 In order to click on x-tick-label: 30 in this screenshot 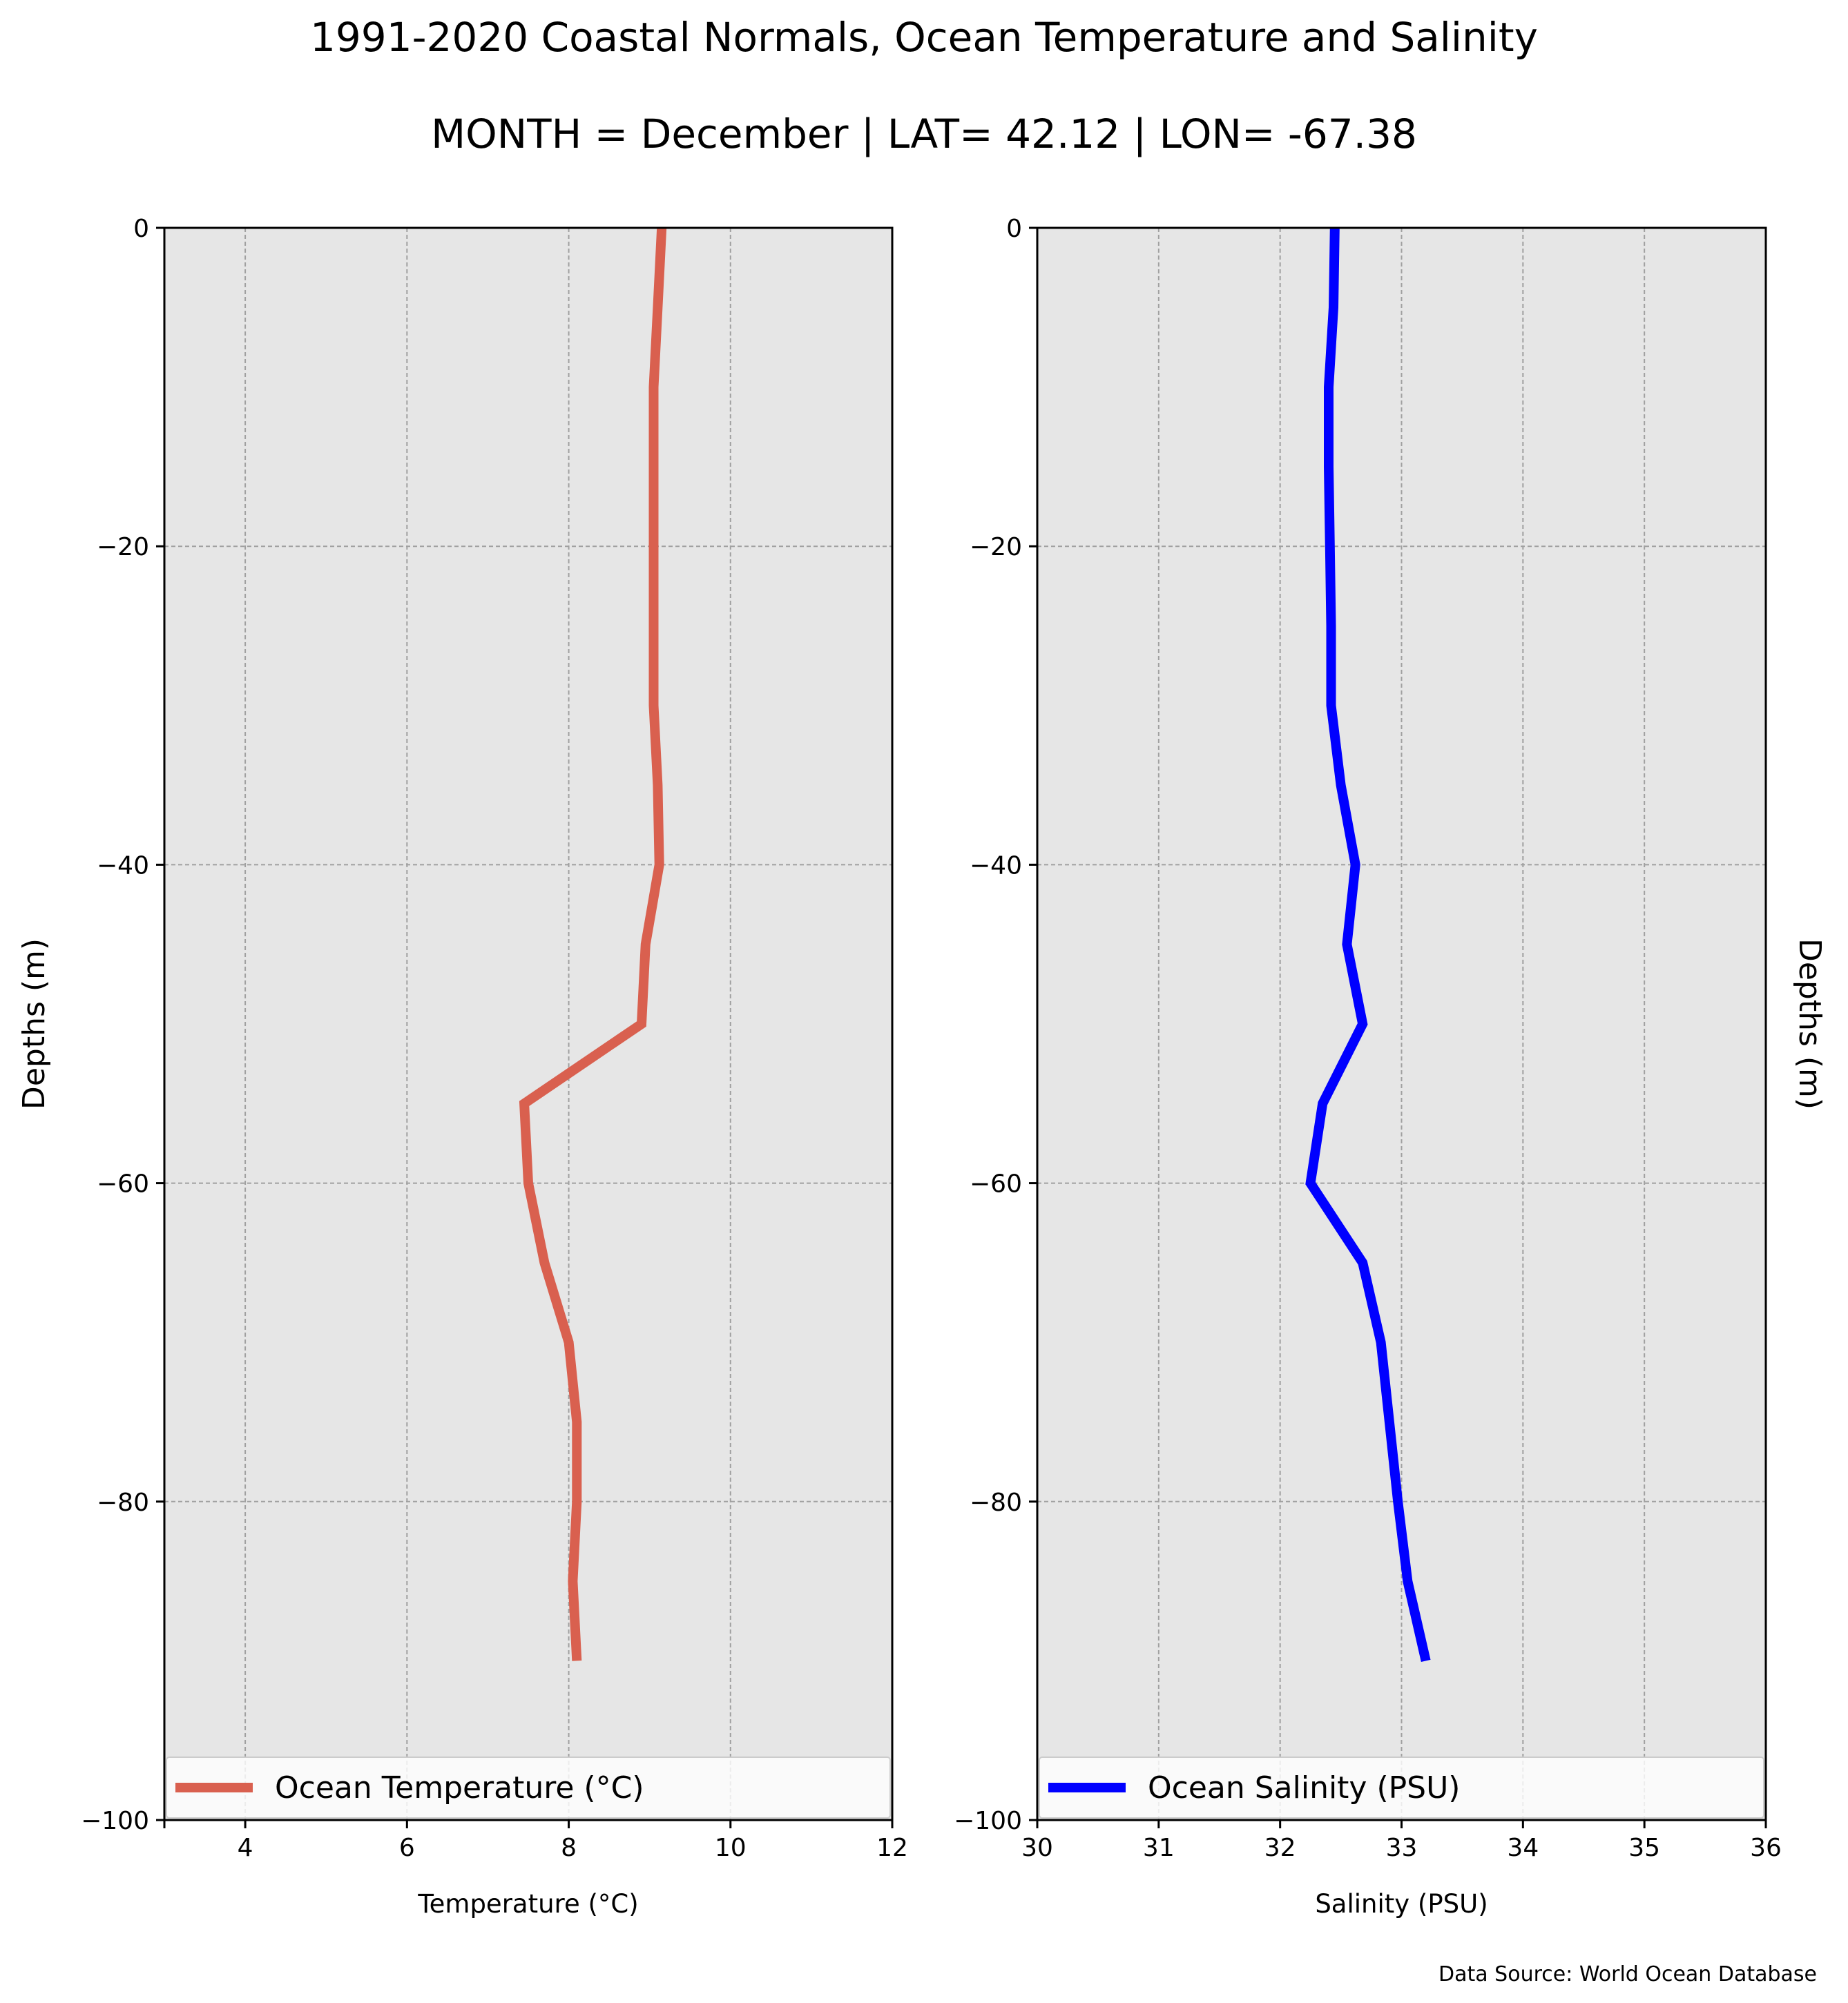, I will do `click(1037, 1848)`.